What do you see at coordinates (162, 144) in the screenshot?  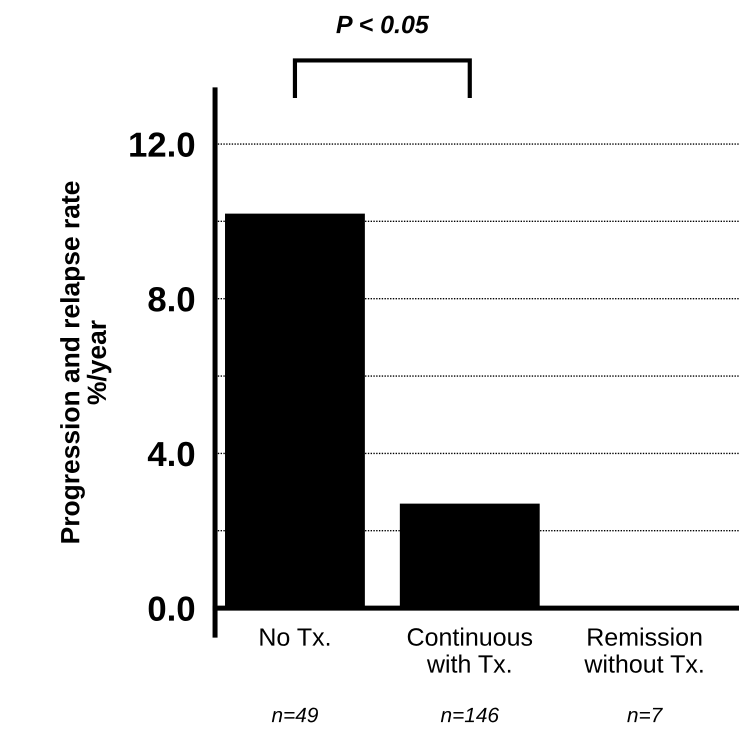 I see `y-tick-label: 12.0` at bounding box center [162, 144].